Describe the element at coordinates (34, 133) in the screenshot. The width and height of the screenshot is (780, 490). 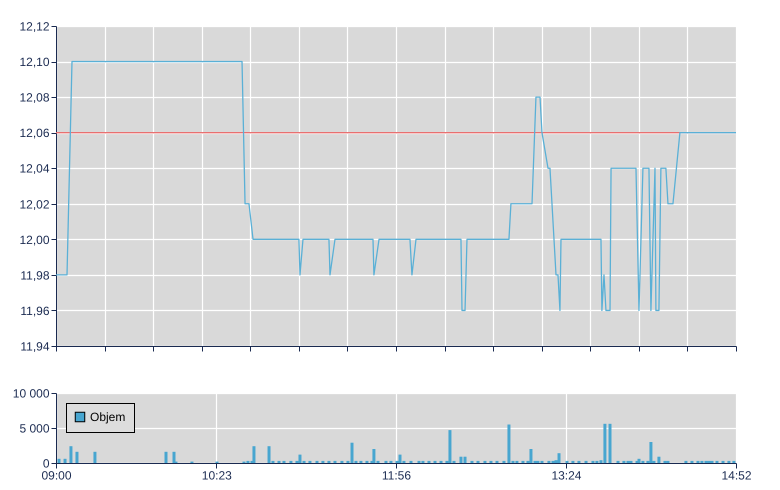
I see `y-tick-label: 12,06` at that location.